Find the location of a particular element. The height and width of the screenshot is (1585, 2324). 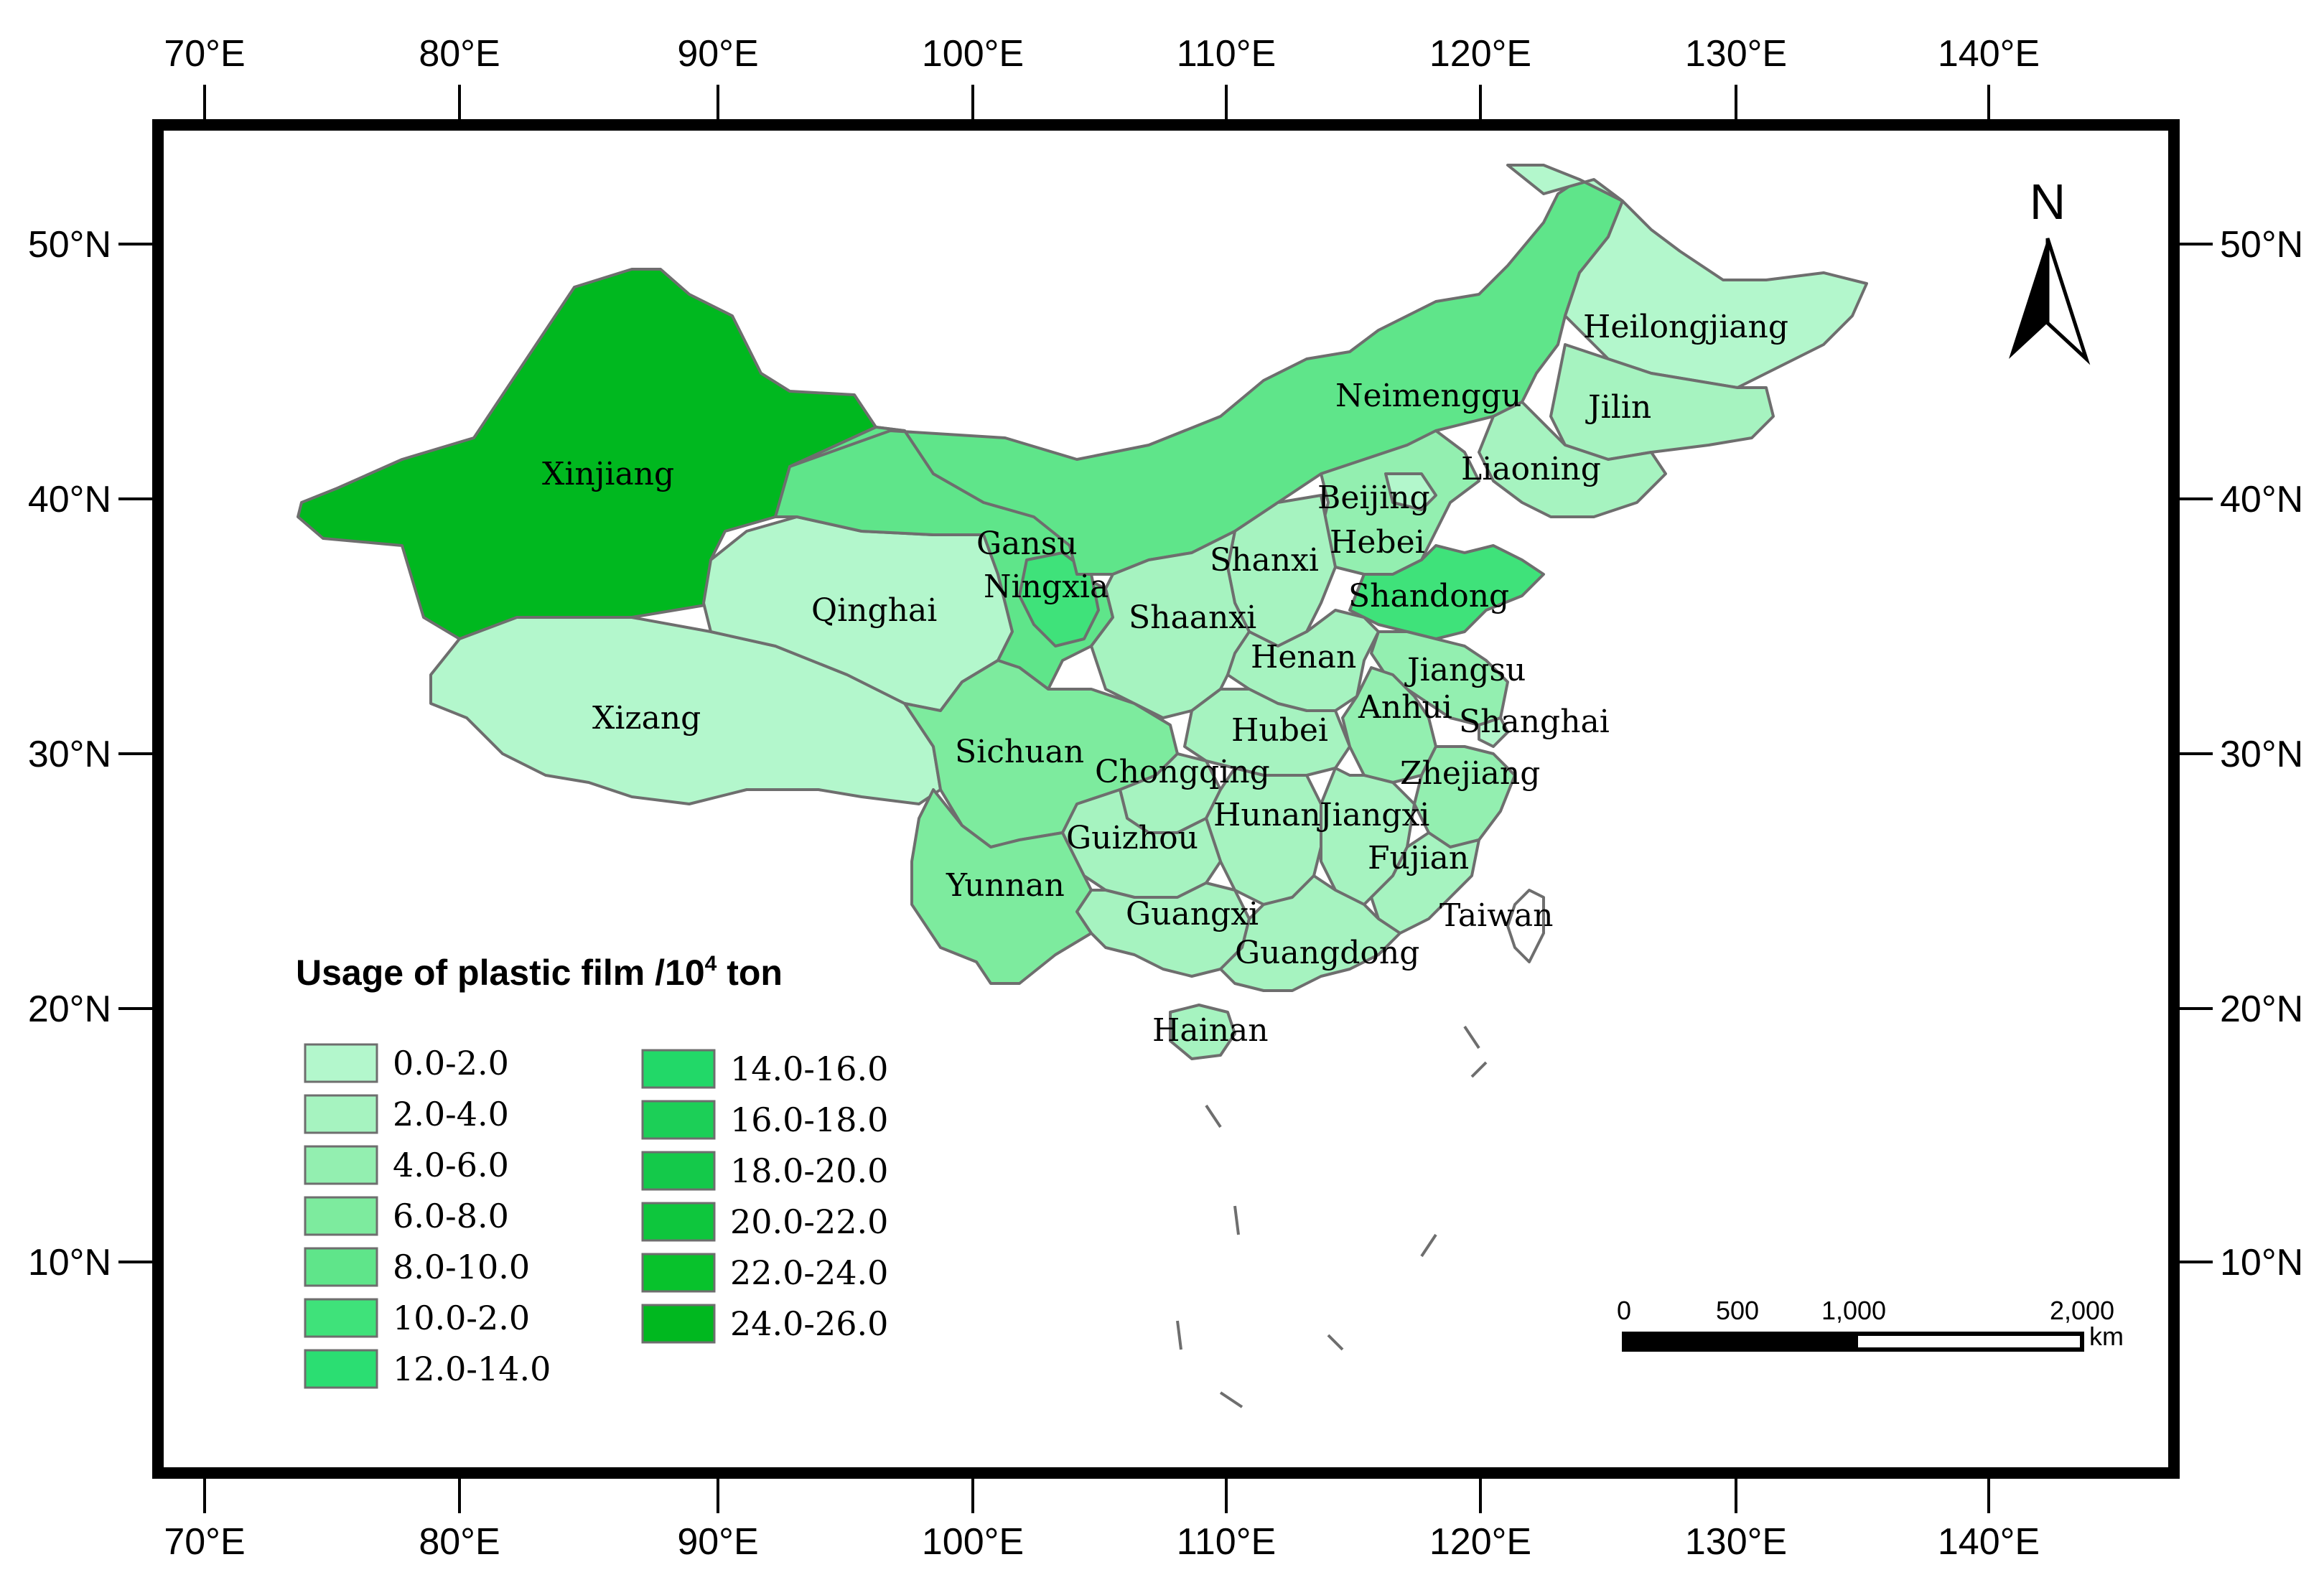

province-taiwan is located at coordinates (1525, 926).